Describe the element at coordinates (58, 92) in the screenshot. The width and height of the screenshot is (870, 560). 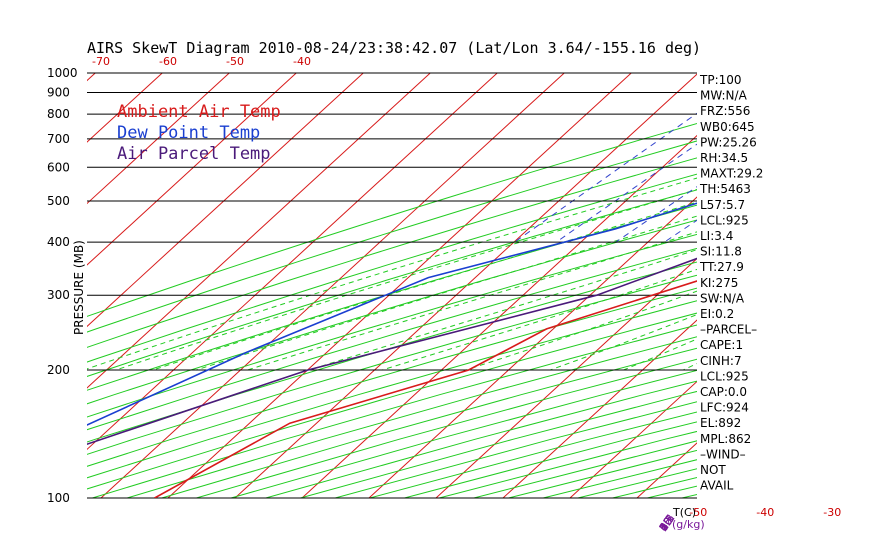
I see `pressure-tick-label: 900` at that location.